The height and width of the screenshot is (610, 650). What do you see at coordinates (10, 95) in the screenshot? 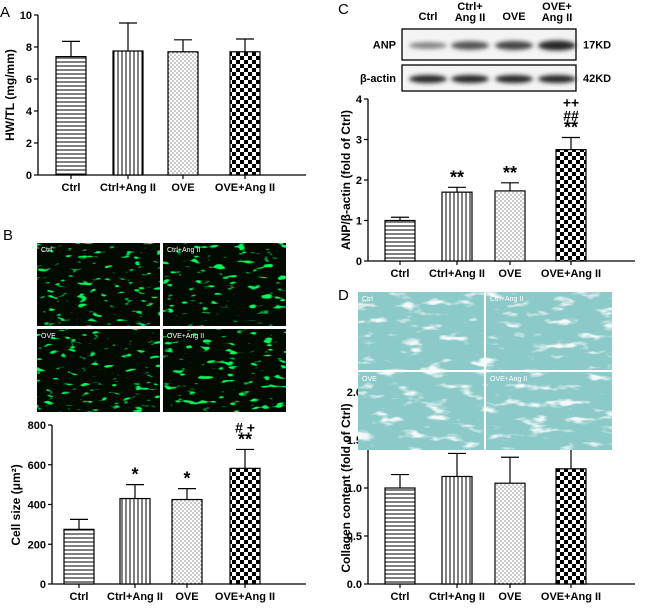
I see `y-axis-label: HW/TL (mg/mm)` at bounding box center [10, 95].